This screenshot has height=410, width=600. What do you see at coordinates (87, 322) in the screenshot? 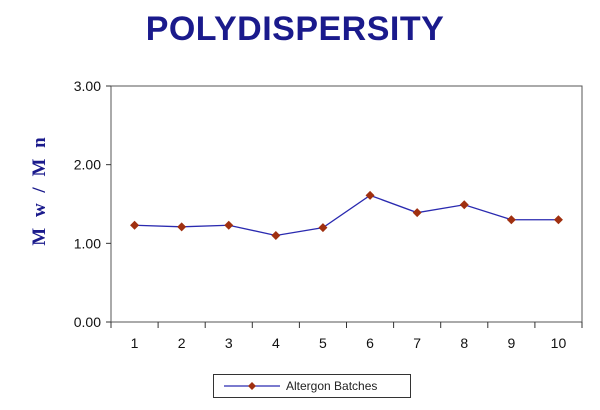
I see `y-tick-label: 0.00` at bounding box center [87, 322].